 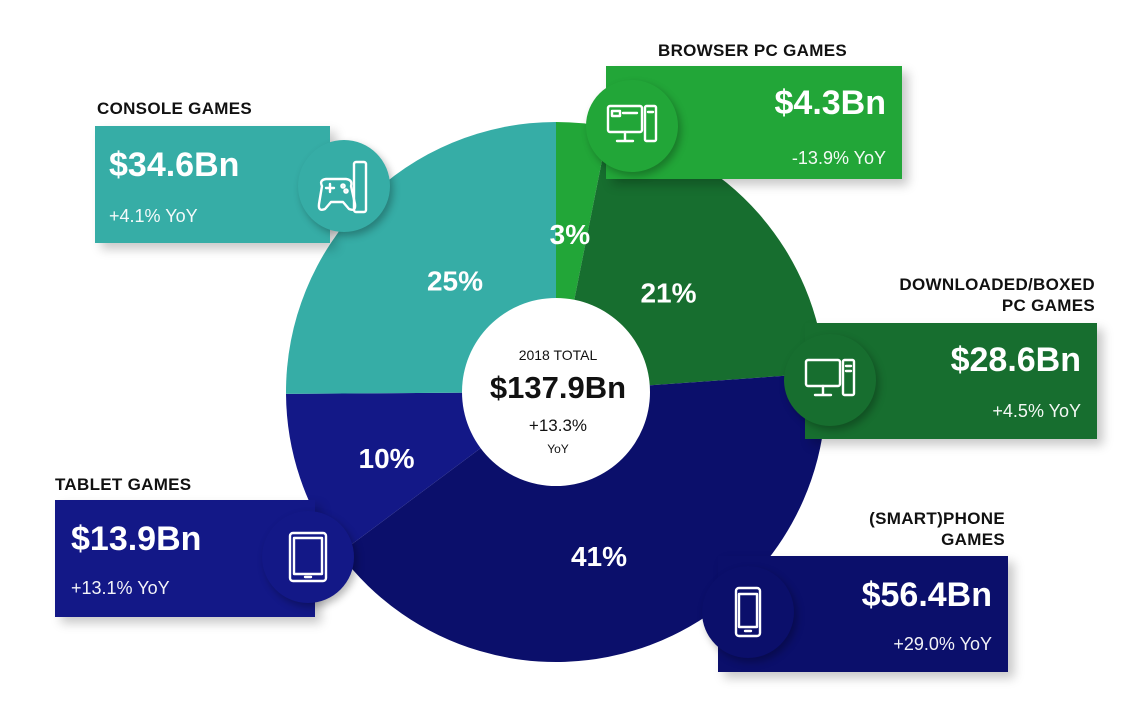 I want to click on tablet-games-title: TABLET GAMES, so click(x=123, y=484).